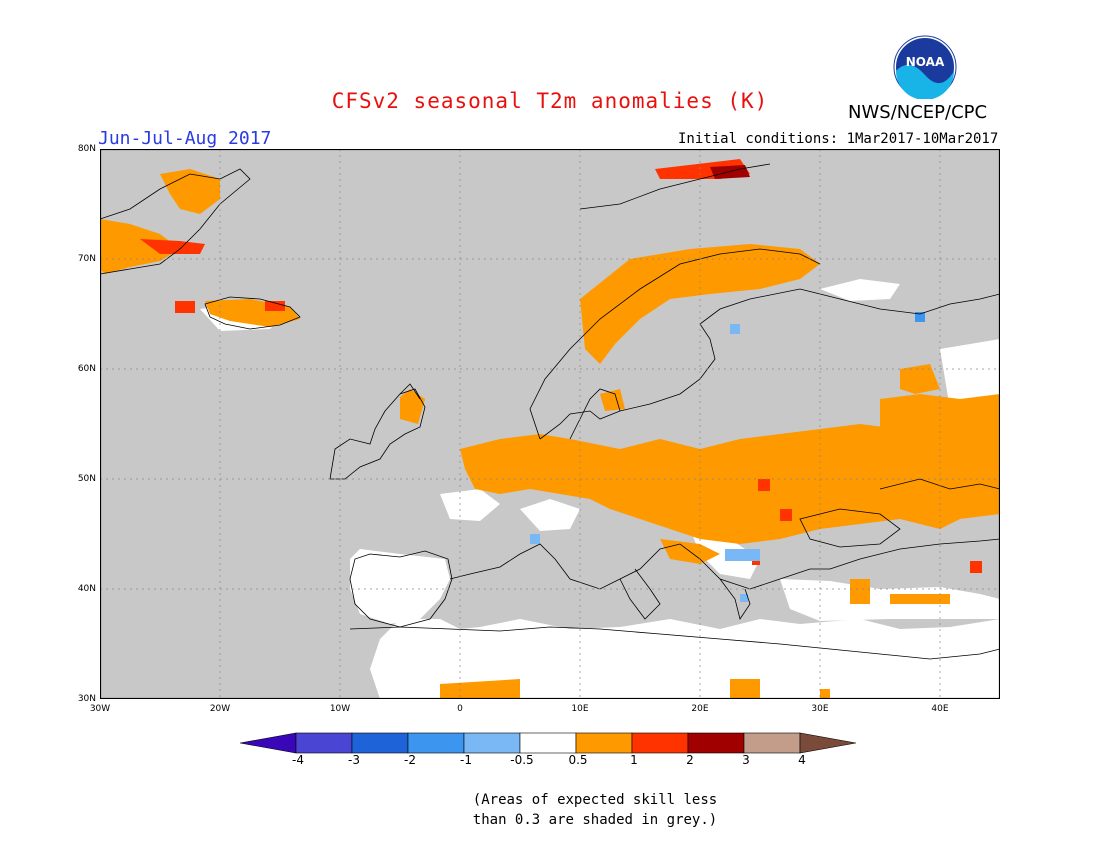 The width and height of the screenshot is (1100, 850). What do you see at coordinates (700, 709) in the screenshot?
I see `lon-label: 20E` at bounding box center [700, 709].